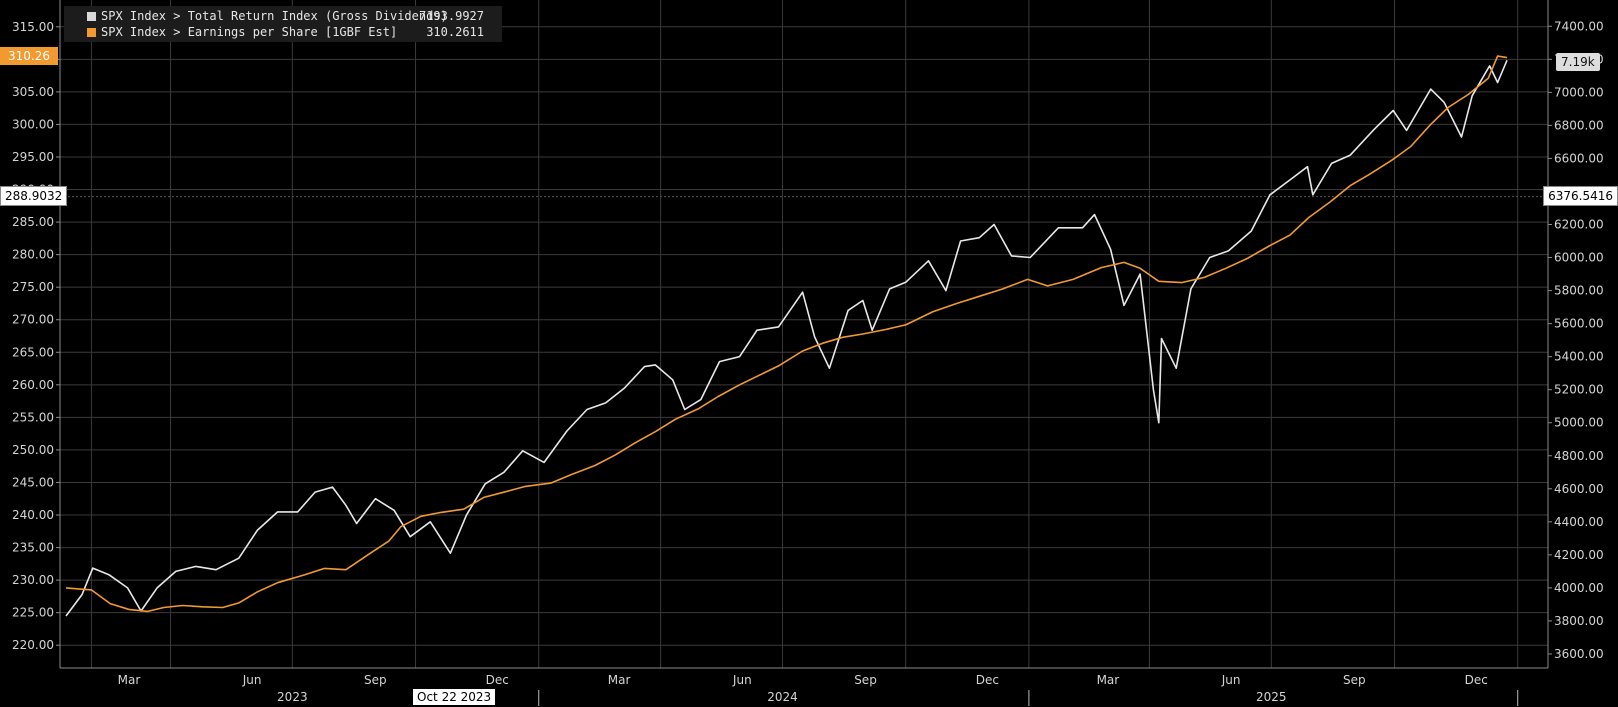 This screenshot has width=1618, height=707. What do you see at coordinates (1579, 158) in the screenshot?
I see `y-right-tick-label: 6600.00` at bounding box center [1579, 158].